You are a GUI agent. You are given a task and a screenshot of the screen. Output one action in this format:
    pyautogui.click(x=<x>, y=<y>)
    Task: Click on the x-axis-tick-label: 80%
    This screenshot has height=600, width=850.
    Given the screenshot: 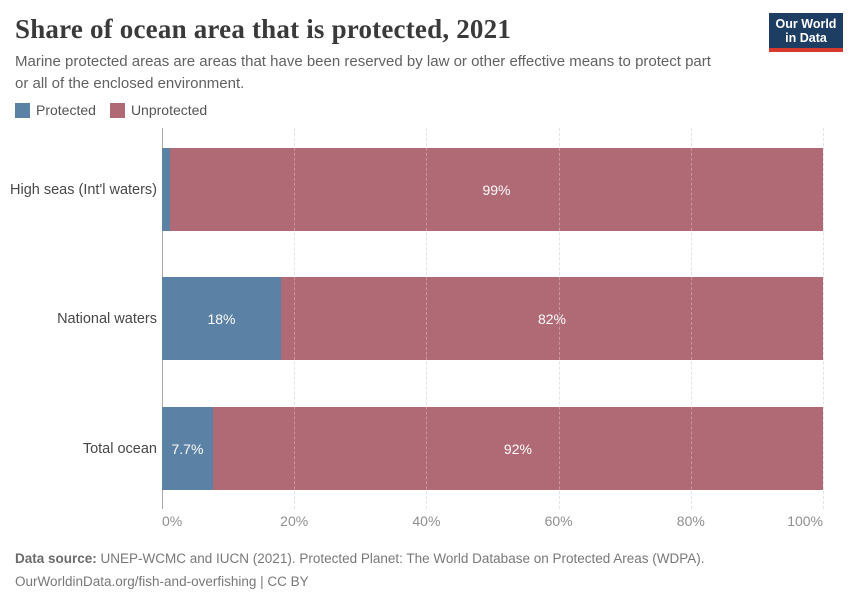 What is the action you would take?
    pyautogui.click(x=690, y=521)
    